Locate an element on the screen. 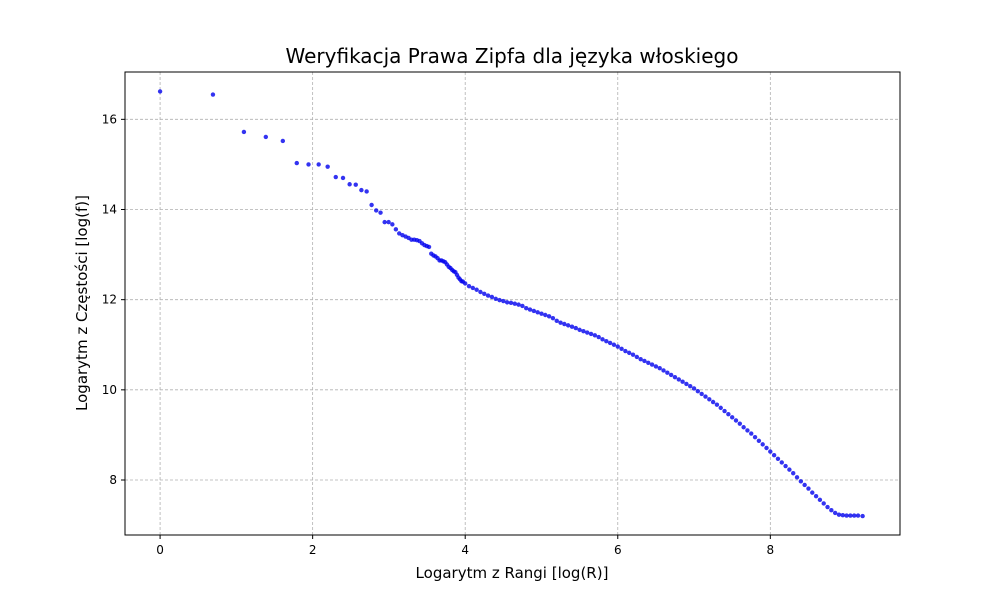  y-tick-label: 14 is located at coordinates (109, 210).